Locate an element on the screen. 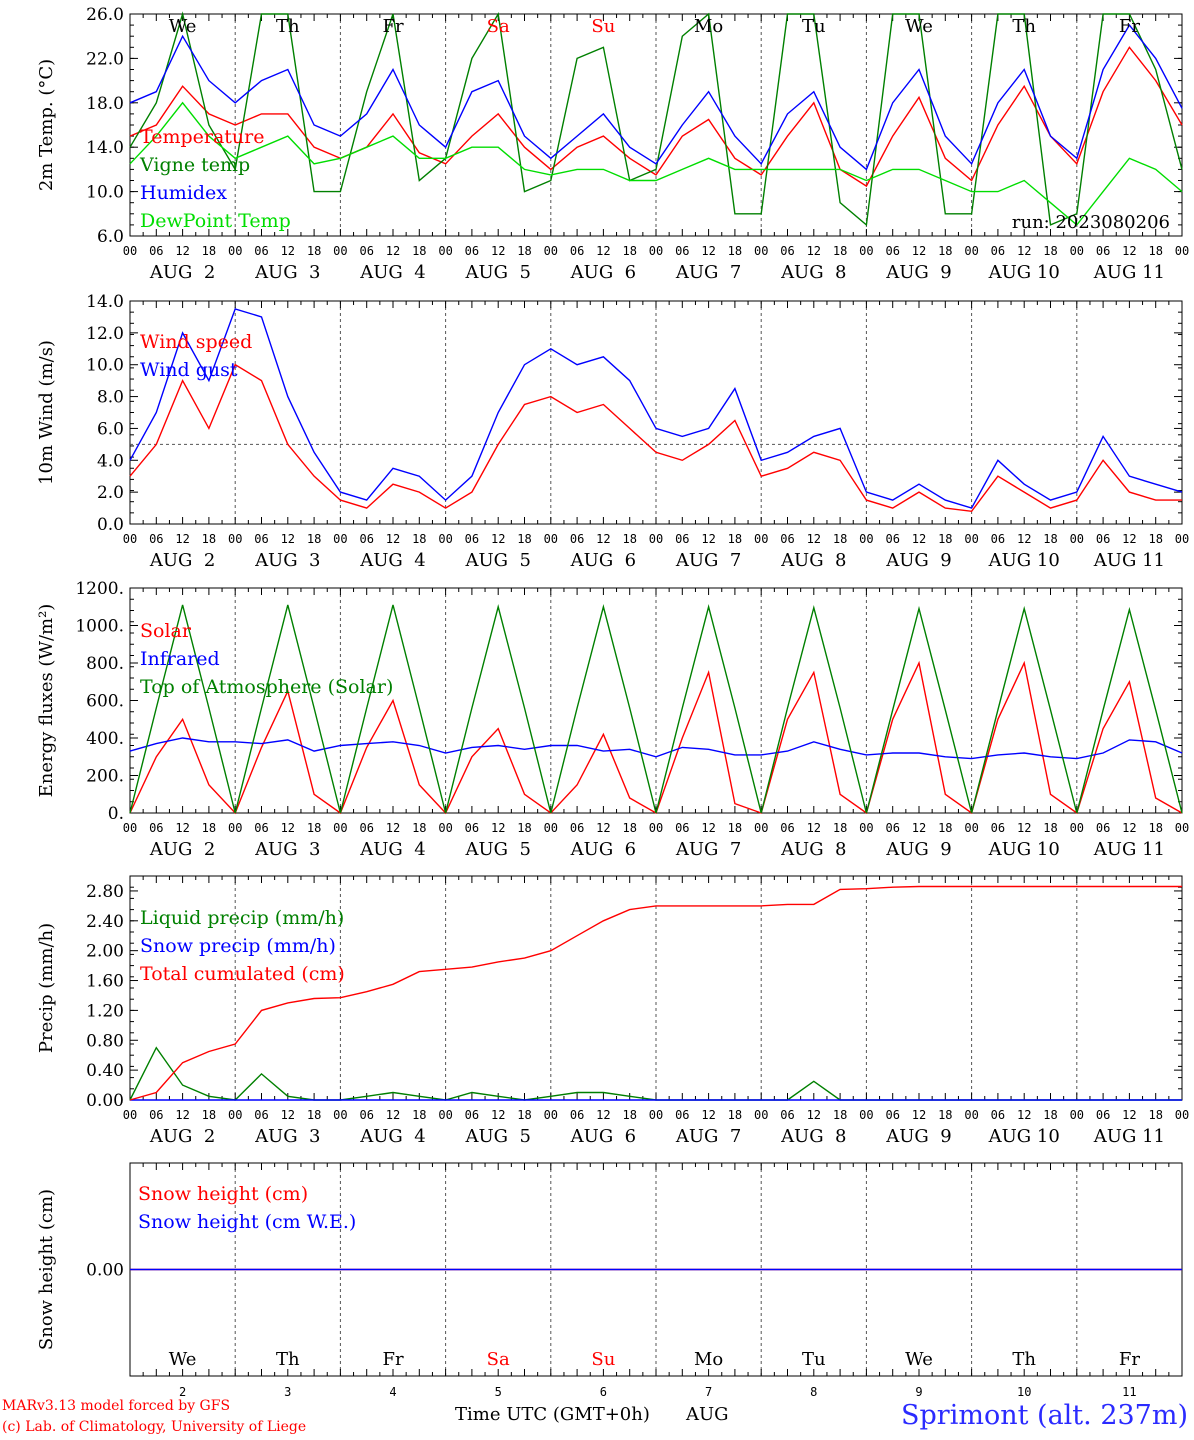 Image resolution: width=1194 pixels, height=1440 pixels. legend-entry: Liquid precip (mm/h) is located at coordinates (242, 918).